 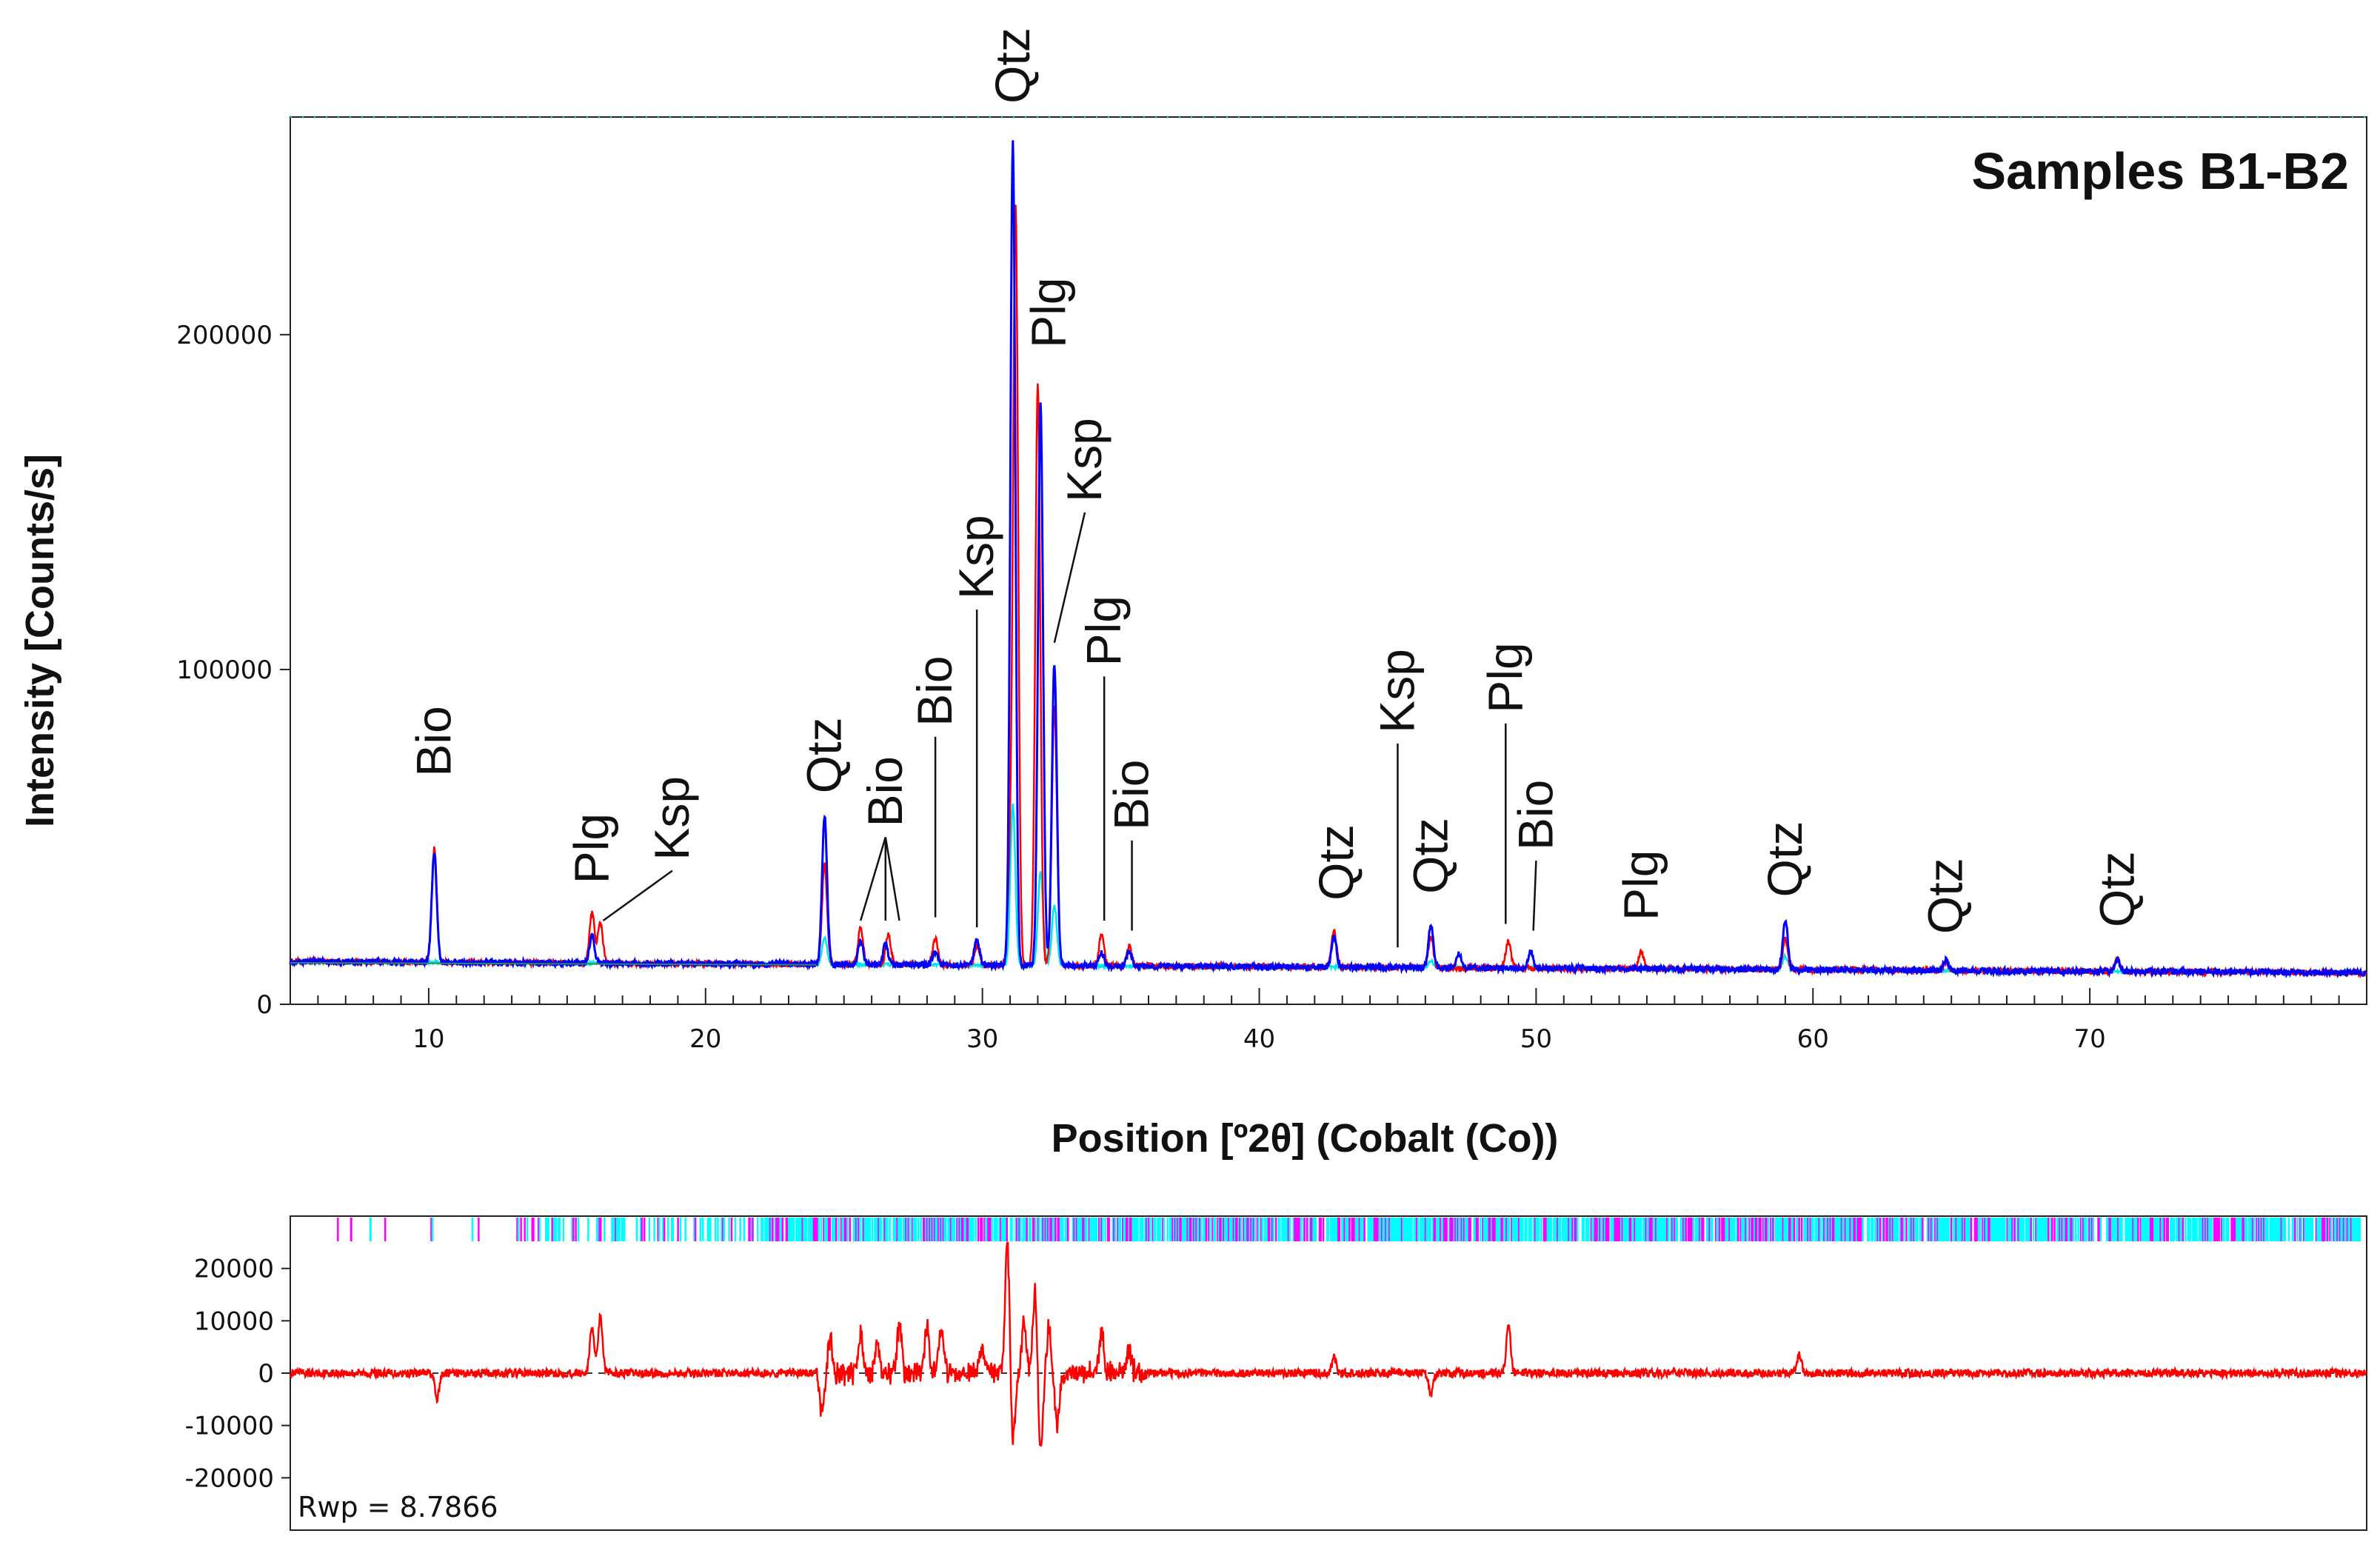 I want to click on difference-series-group, so click(x=1328, y=1344).